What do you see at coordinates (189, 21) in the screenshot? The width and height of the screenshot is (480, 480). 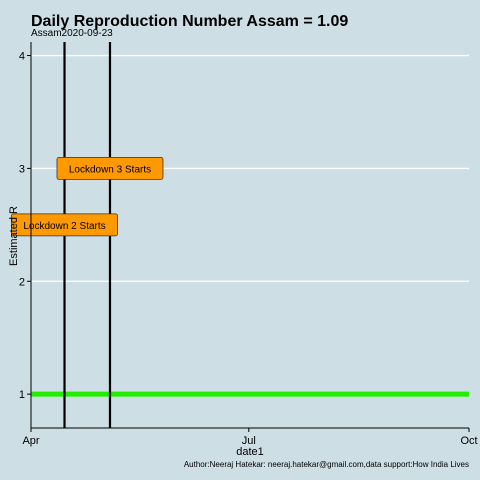 I see `chart-title: Daily Reproduction Number Assam = 1.09` at bounding box center [189, 21].